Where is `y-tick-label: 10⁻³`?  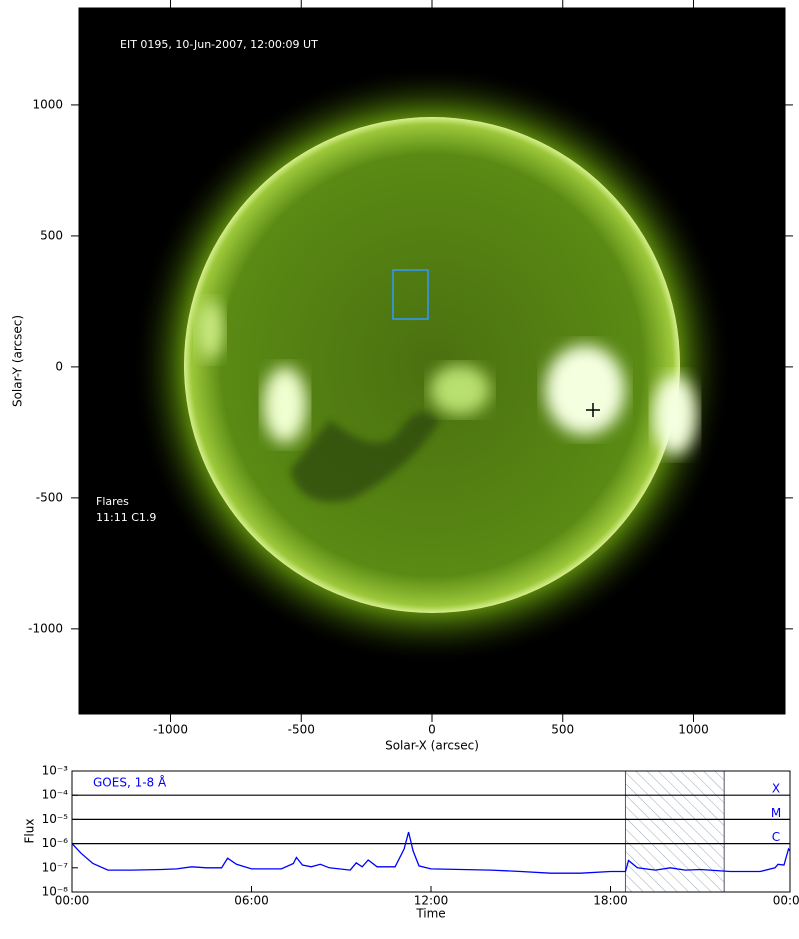 y-tick-label: 10⁻³ is located at coordinates (55, 771).